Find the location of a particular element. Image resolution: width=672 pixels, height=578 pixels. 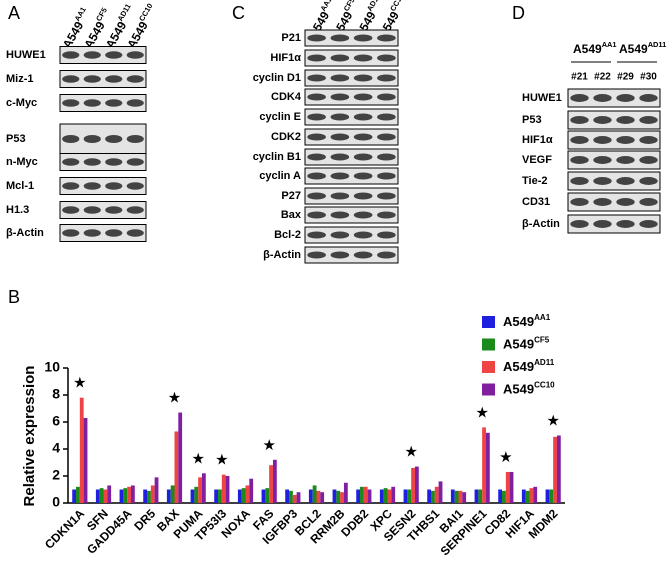

protein-label: Bcl-2 is located at coordinates (287, 235).